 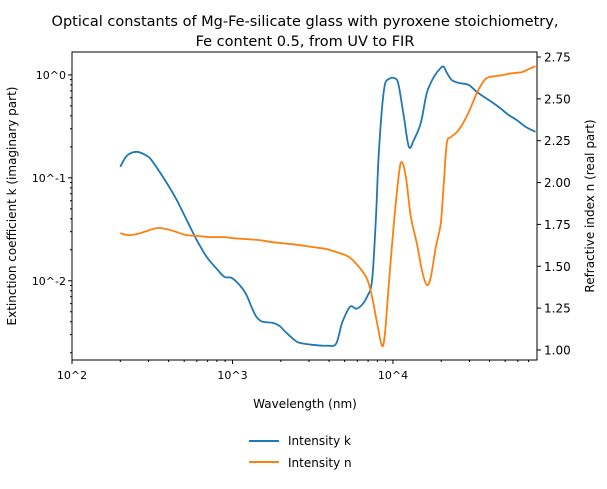 I want to click on y-right-tick-label: 1.00, so click(x=557, y=350).